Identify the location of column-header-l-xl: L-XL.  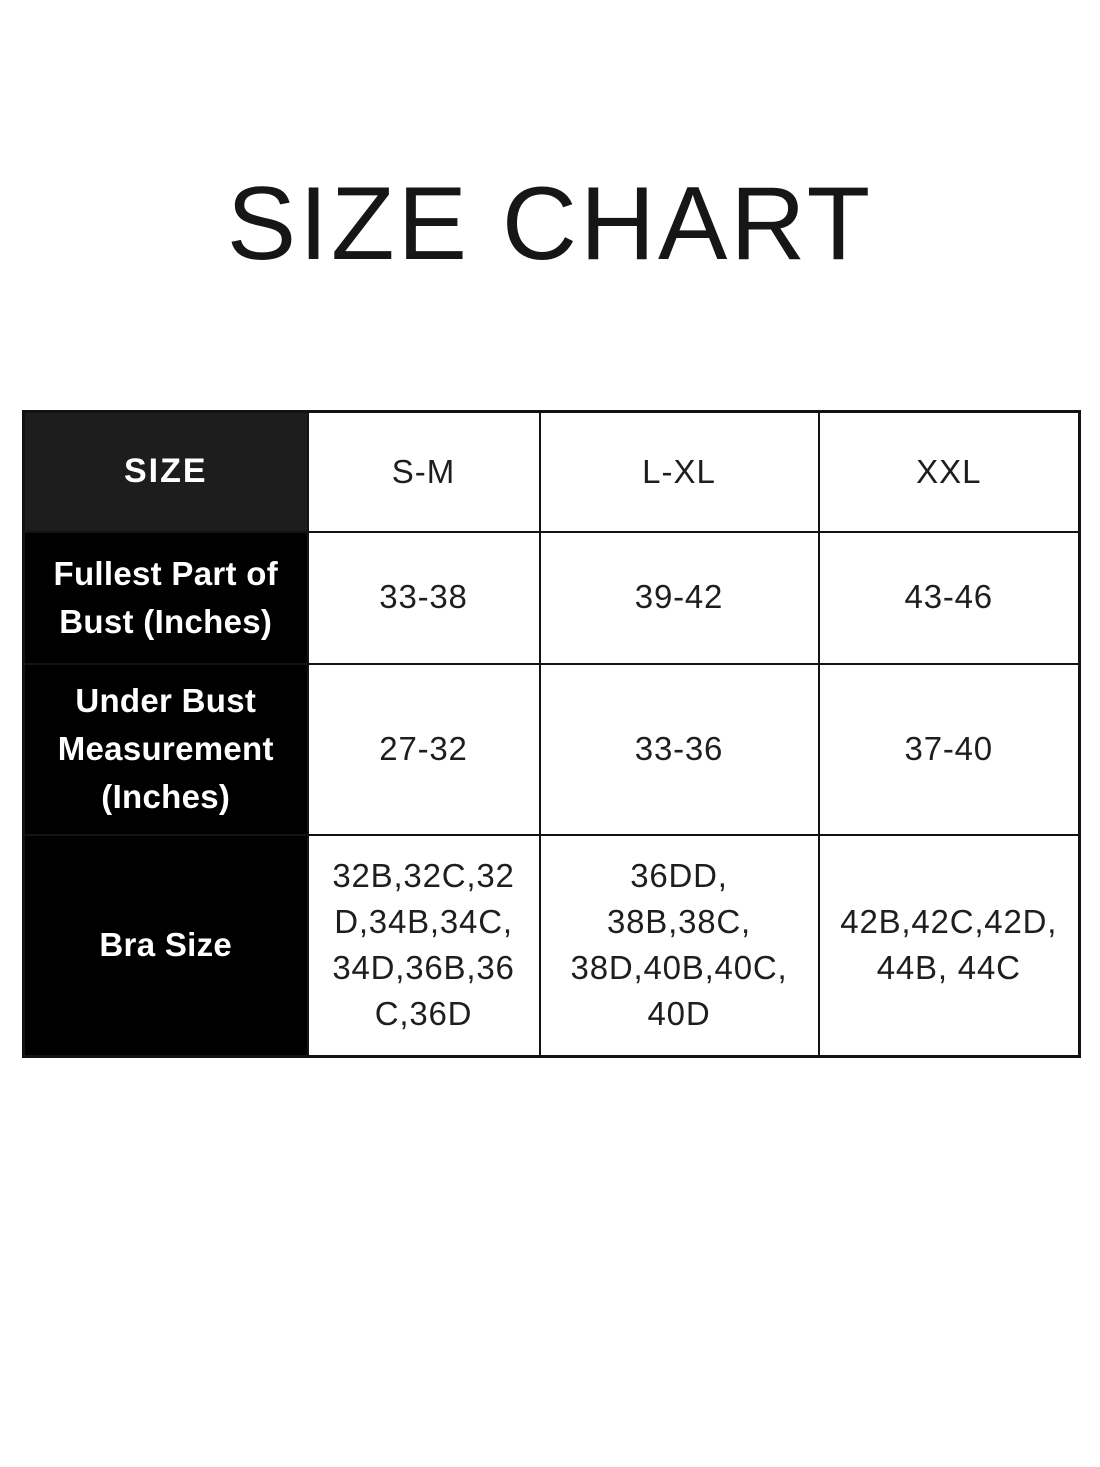
(679, 471).